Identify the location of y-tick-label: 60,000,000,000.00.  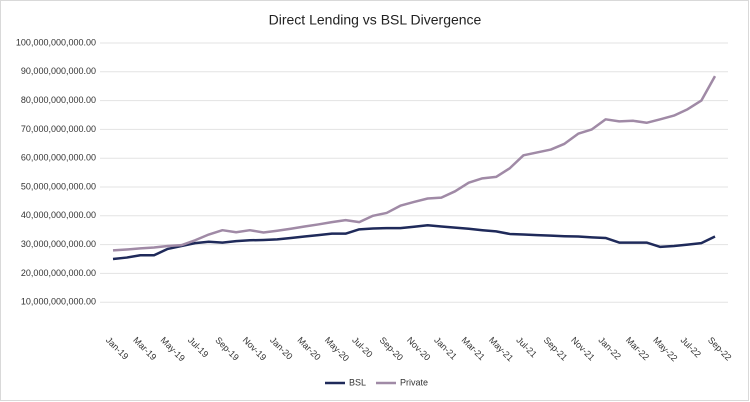
(58, 158).